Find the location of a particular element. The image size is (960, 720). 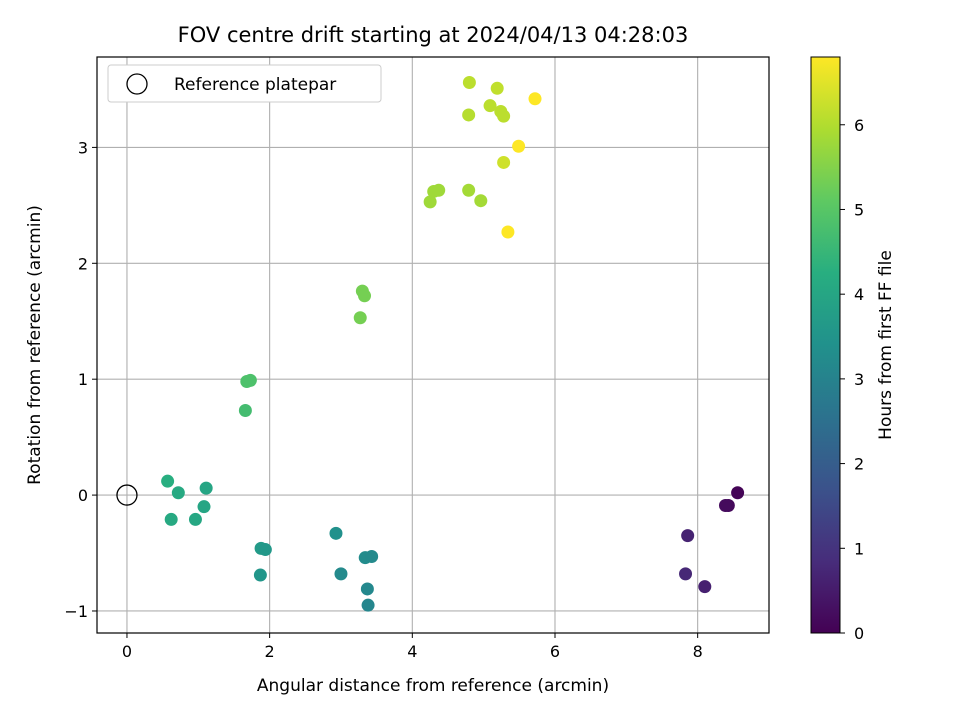

legend-box is located at coordinates (244, 83).